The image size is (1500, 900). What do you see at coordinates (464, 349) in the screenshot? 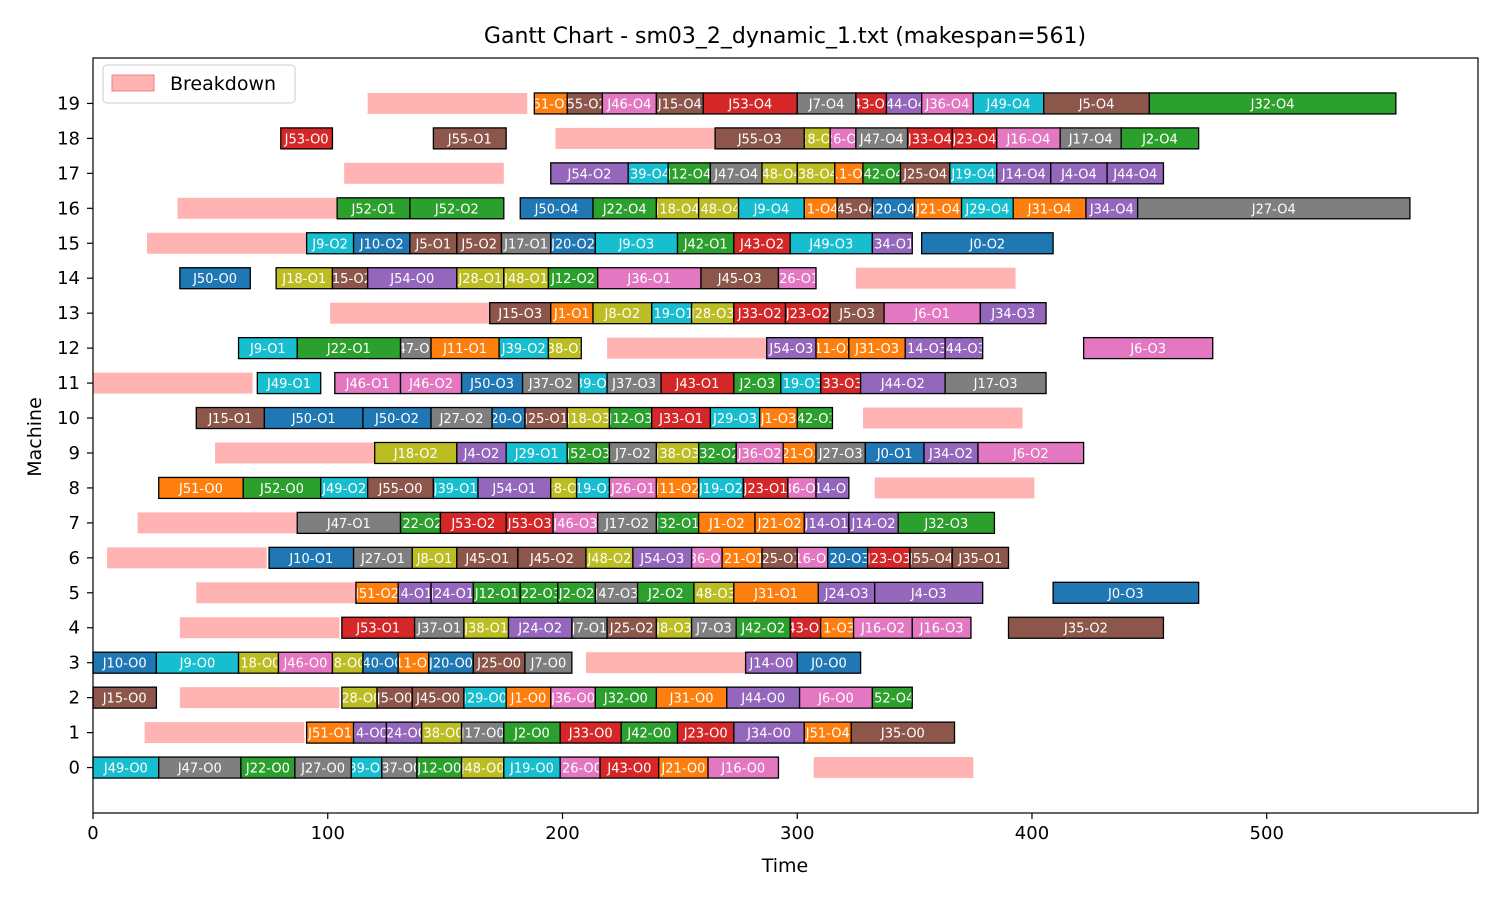
I see `task-label: J11-O1` at bounding box center [464, 349].